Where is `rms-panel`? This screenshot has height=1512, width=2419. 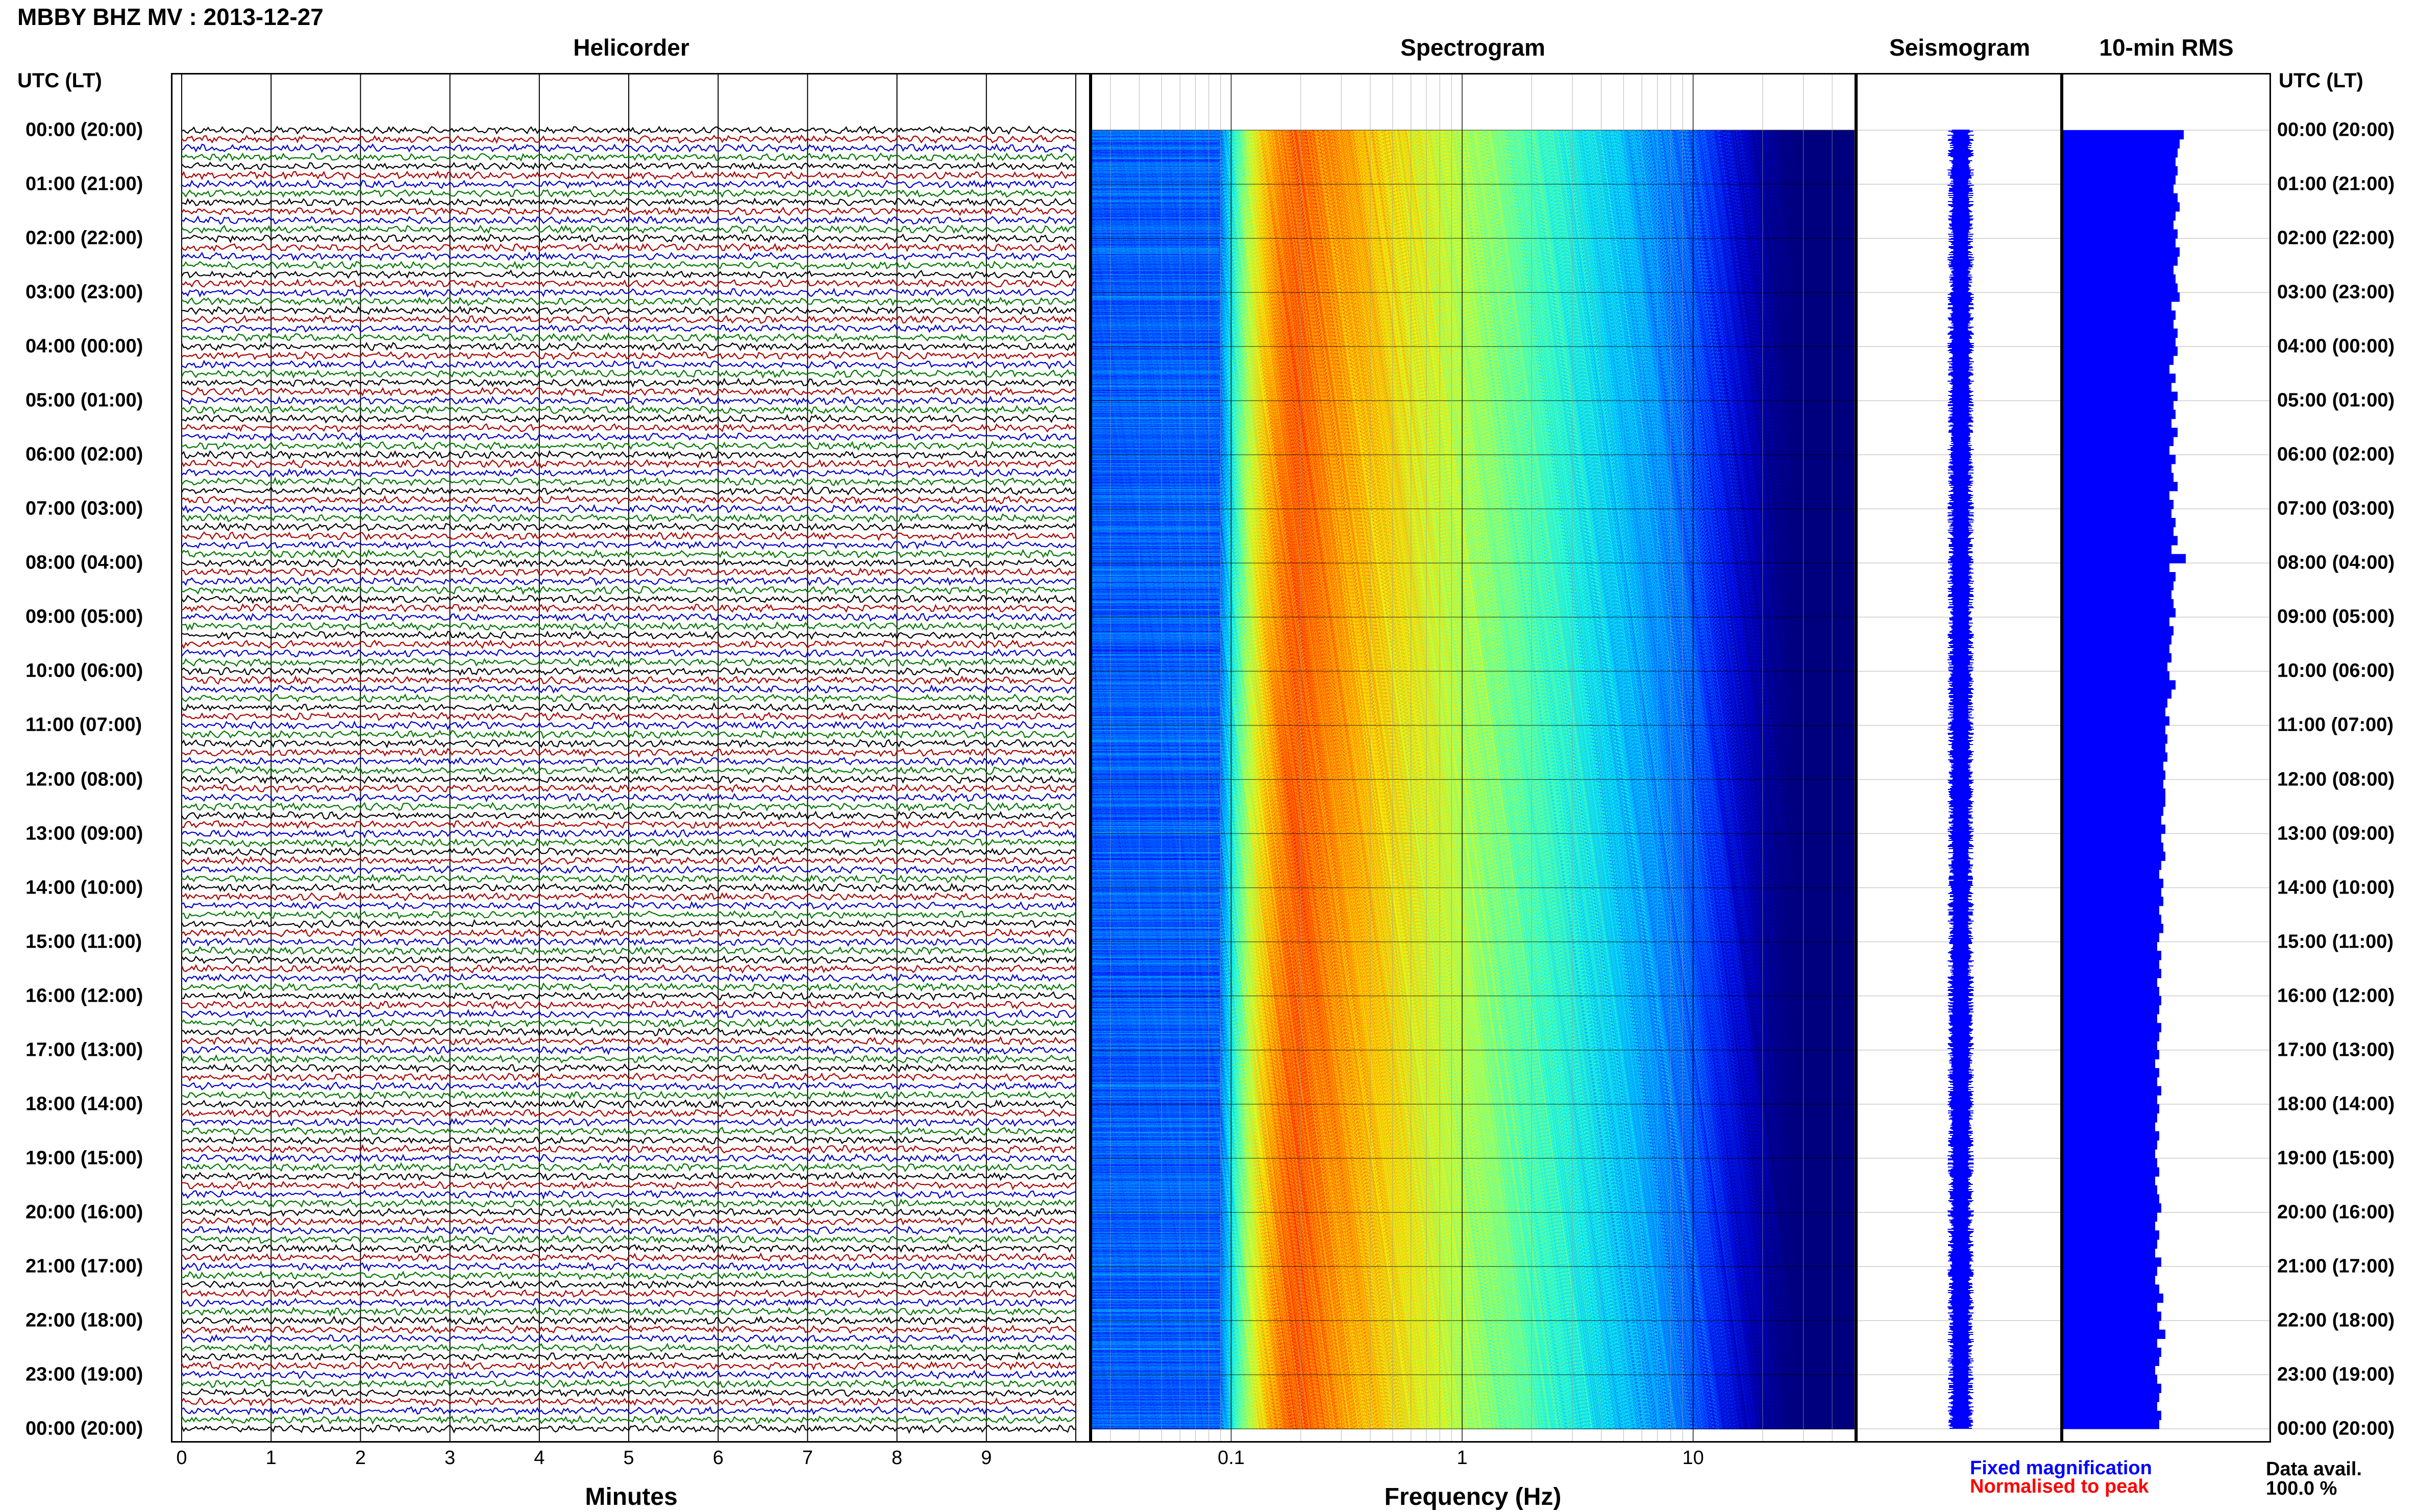 rms-panel is located at coordinates (2166, 758).